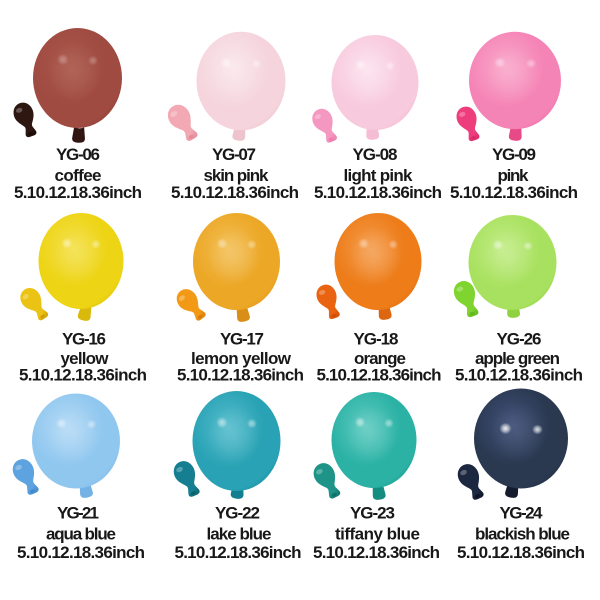  Describe the element at coordinates (239, 534) in the screenshot. I see `svg-text: lake blue` at that location.